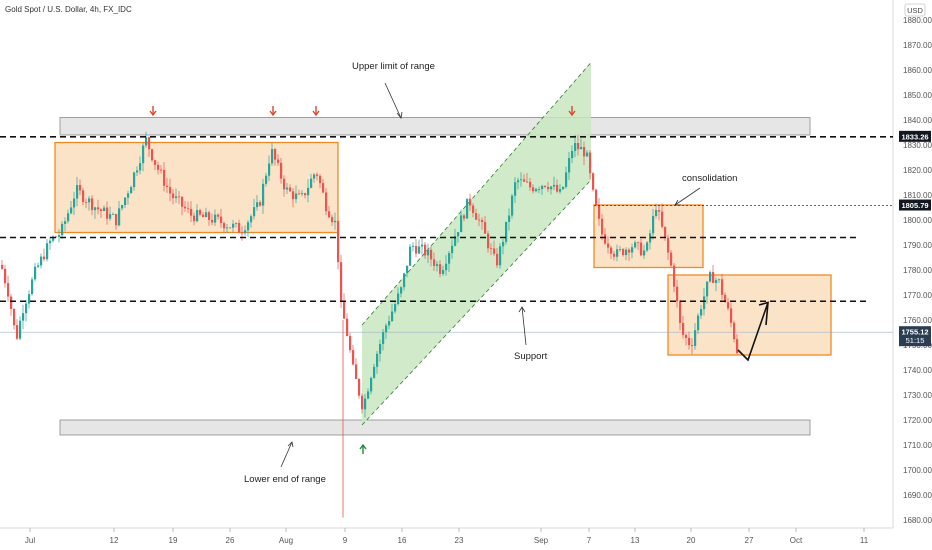  Describe the element at coordinates (290, 444) in the screenshot. I see `pointer-lower-end-head` at that location.